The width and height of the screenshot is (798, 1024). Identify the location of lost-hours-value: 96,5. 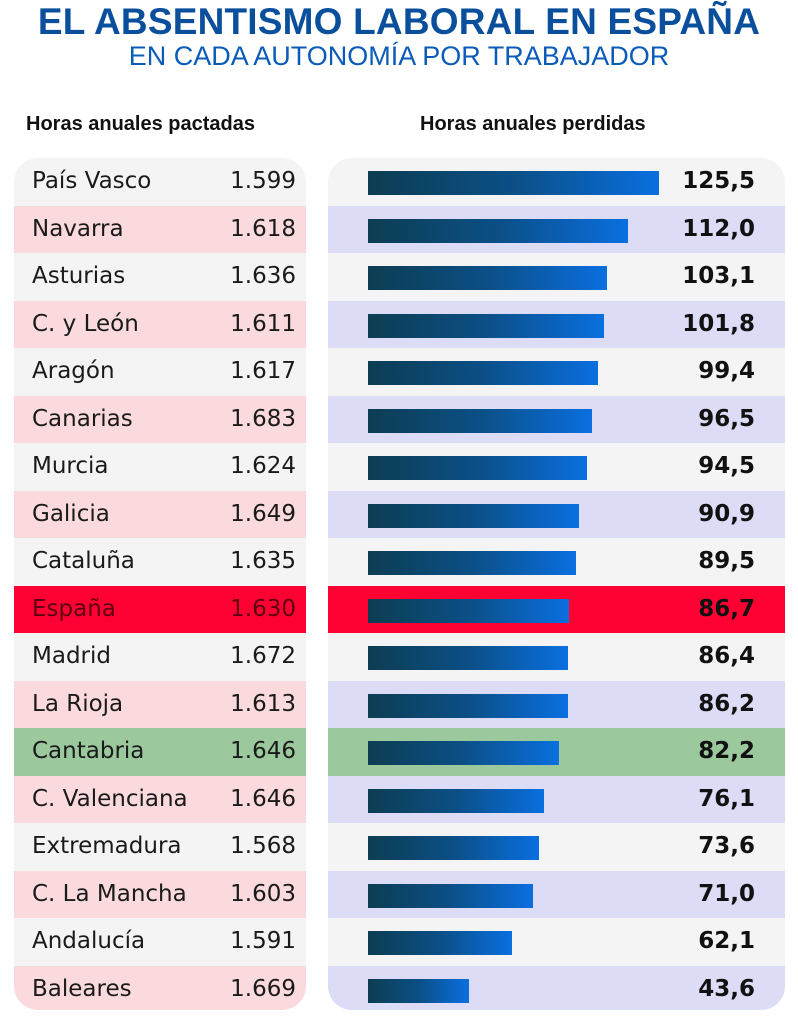
(726, 418).